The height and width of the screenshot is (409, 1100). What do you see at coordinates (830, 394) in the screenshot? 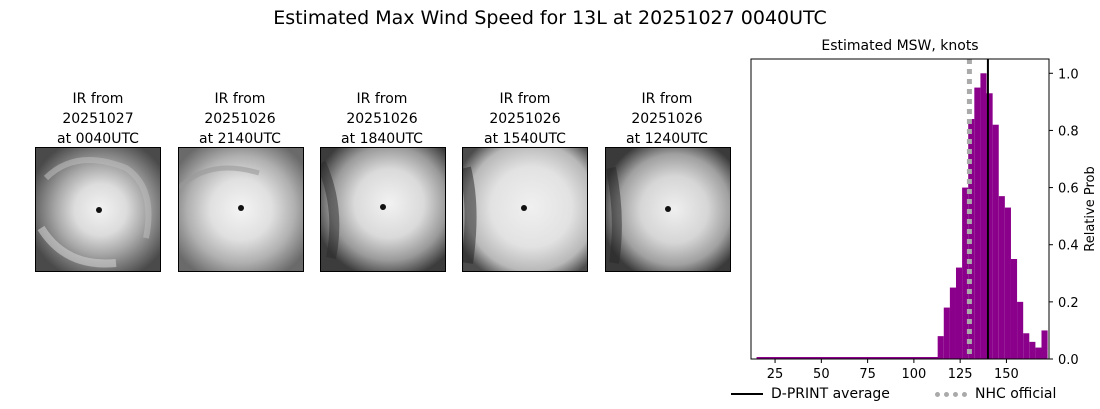
I see `legend-label-dprint: D-PRINT average` at bounding box center [830, 394].